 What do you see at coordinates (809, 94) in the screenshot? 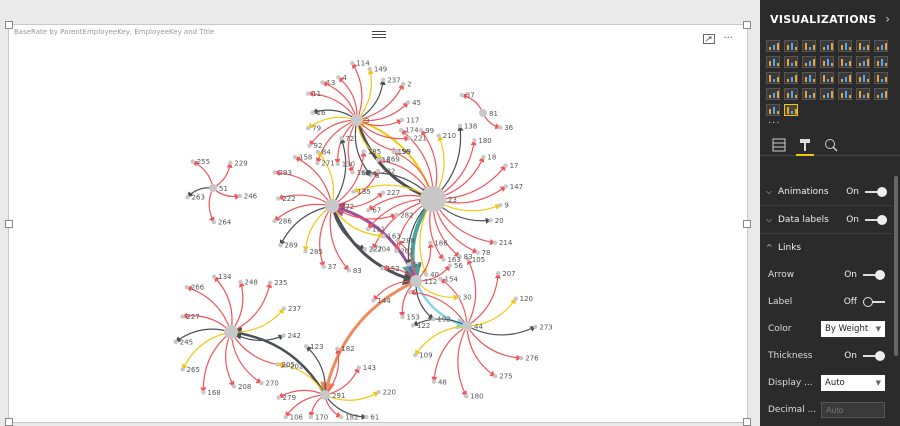
I see `kpi-visual-icon` at bounding box center [809, 94].